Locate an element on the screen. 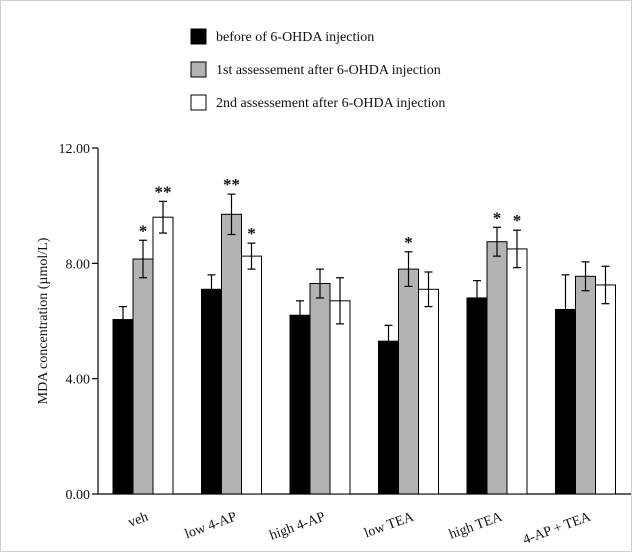 The height and width of the screenshot is (553, 632). category-label-5: high TEA is located at coordinates (476, 525).